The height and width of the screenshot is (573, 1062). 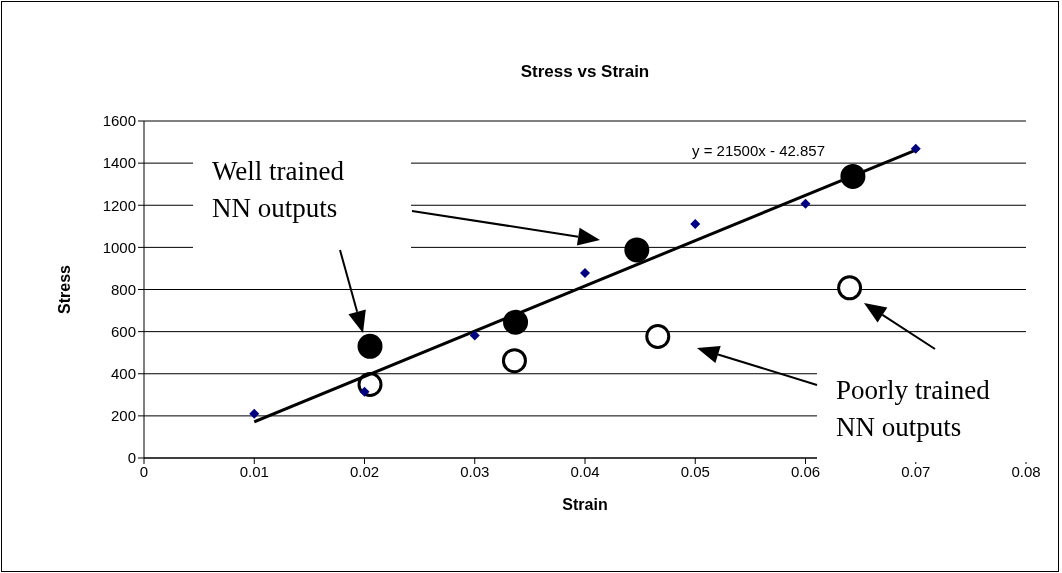 I want to click on x-tick-label: 0.08, so click(x=1026, y=471).